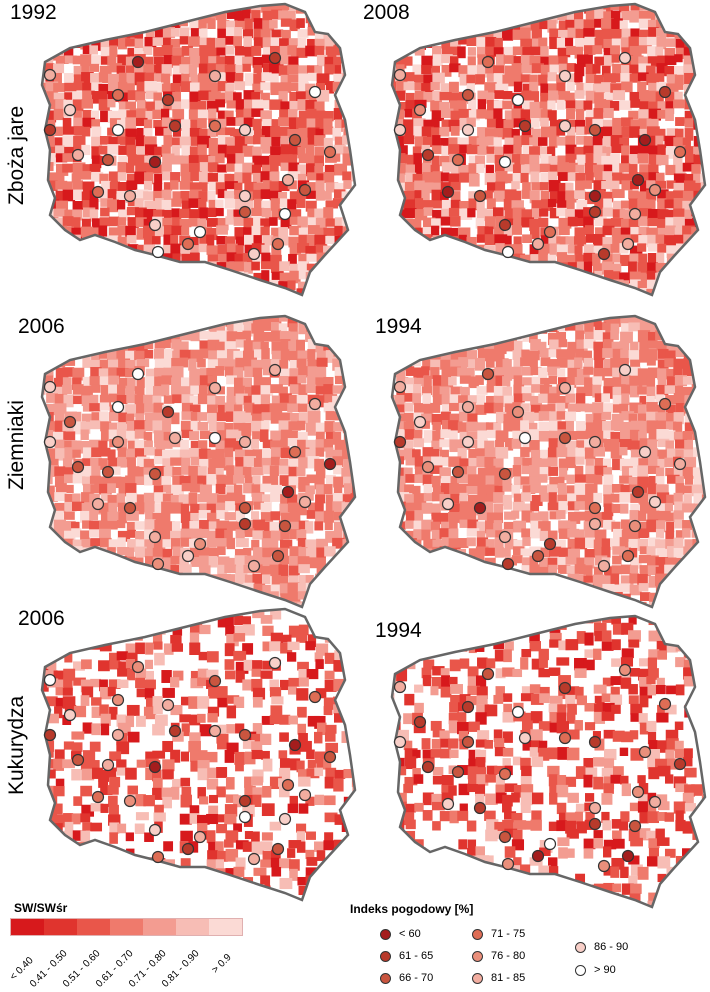 The width and height of the screenshot is (710, 992). I want to click on panel-year-label: 1992, so click(33, 12).